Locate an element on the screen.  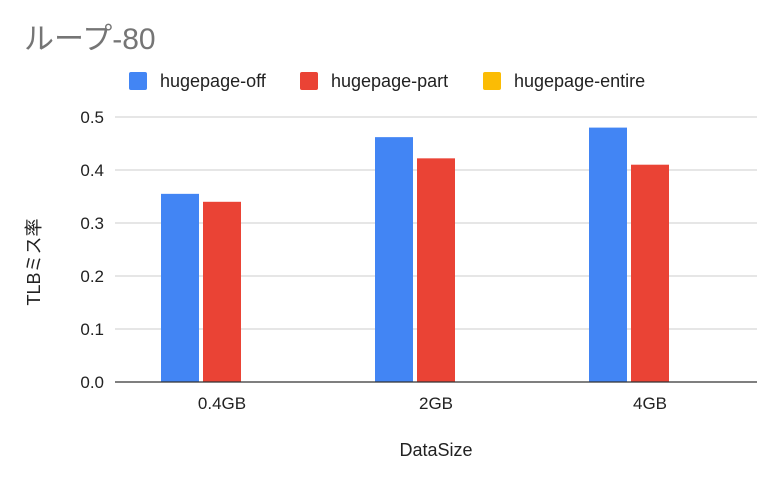
legend-item-hugepage-entire: hugepage-entire is located at coordinates (564, 81).